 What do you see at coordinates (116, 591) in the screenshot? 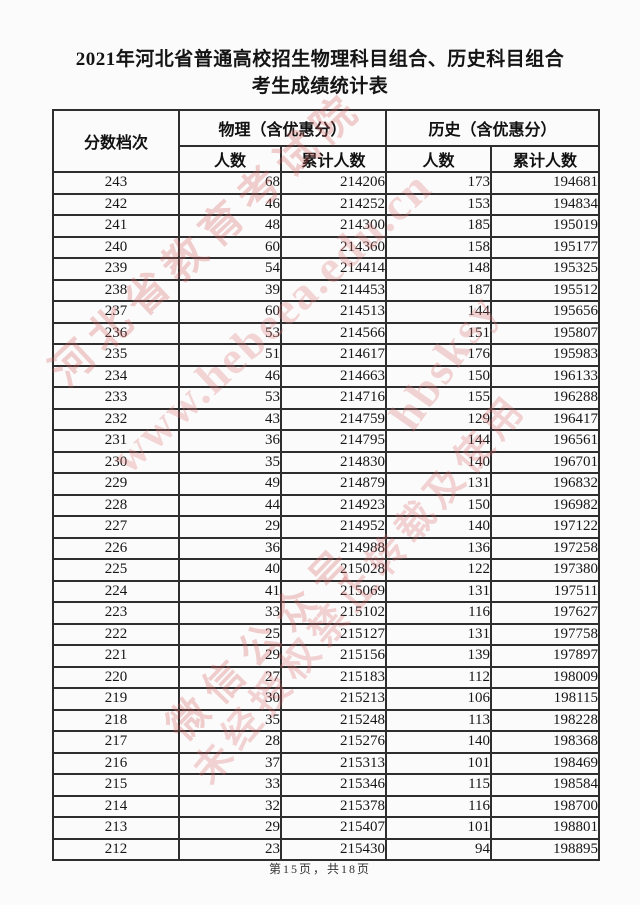
I see `score-cell: 224` at bounding box center [116, 591].